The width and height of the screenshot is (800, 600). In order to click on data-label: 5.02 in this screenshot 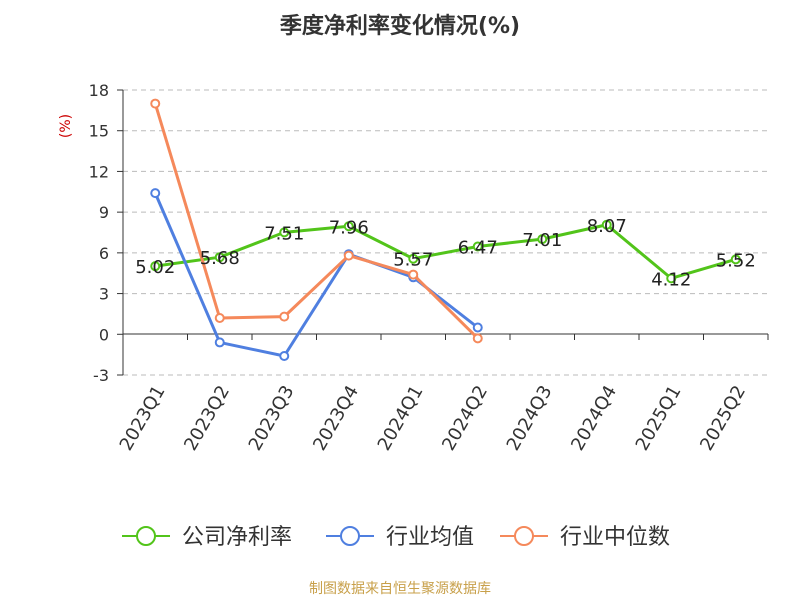, I will do `click(155, 267)`.